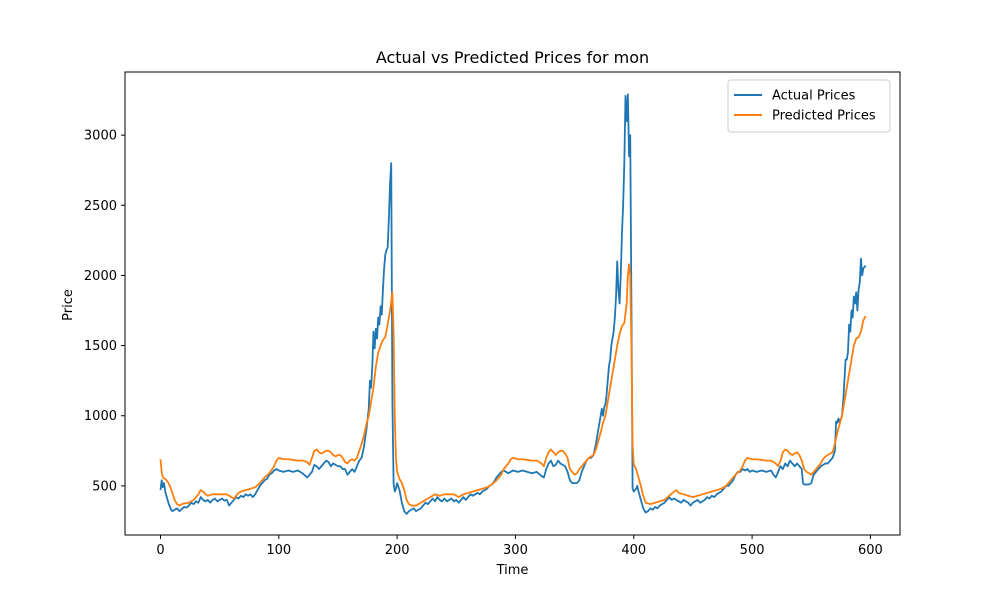 The height and width of the screenshot is (600, 1000). I want to click on legend: Actual Prices Predicted Prices, so click(809, 106).